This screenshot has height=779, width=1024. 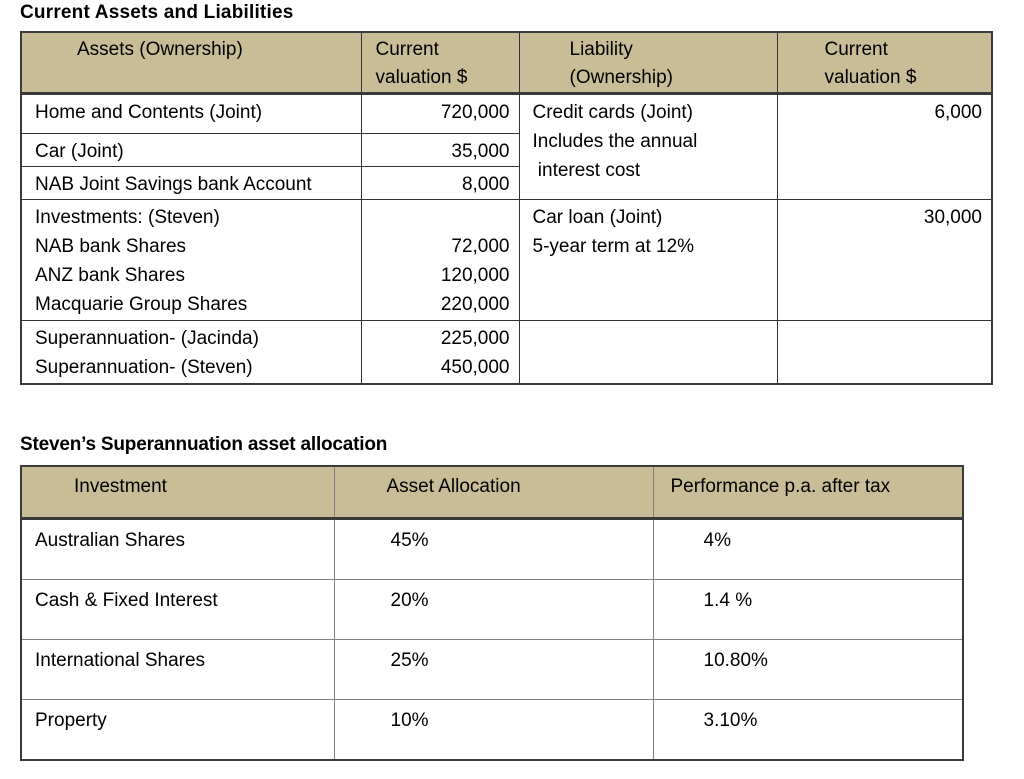 I want to click on asset-cell: Home and Contents (Joint), so click(x=191, y=113).